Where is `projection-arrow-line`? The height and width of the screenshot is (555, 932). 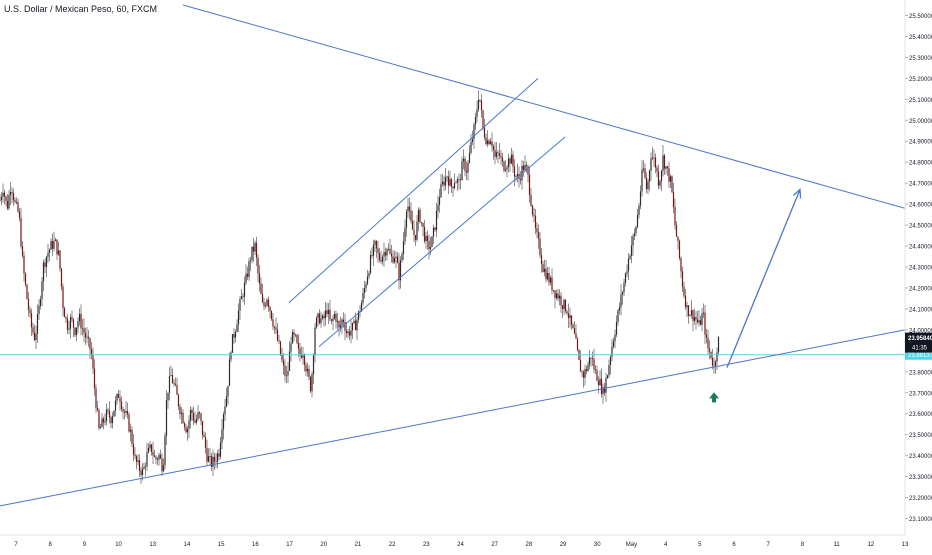 projection-arrow-line is located at coordinates (763, 278).